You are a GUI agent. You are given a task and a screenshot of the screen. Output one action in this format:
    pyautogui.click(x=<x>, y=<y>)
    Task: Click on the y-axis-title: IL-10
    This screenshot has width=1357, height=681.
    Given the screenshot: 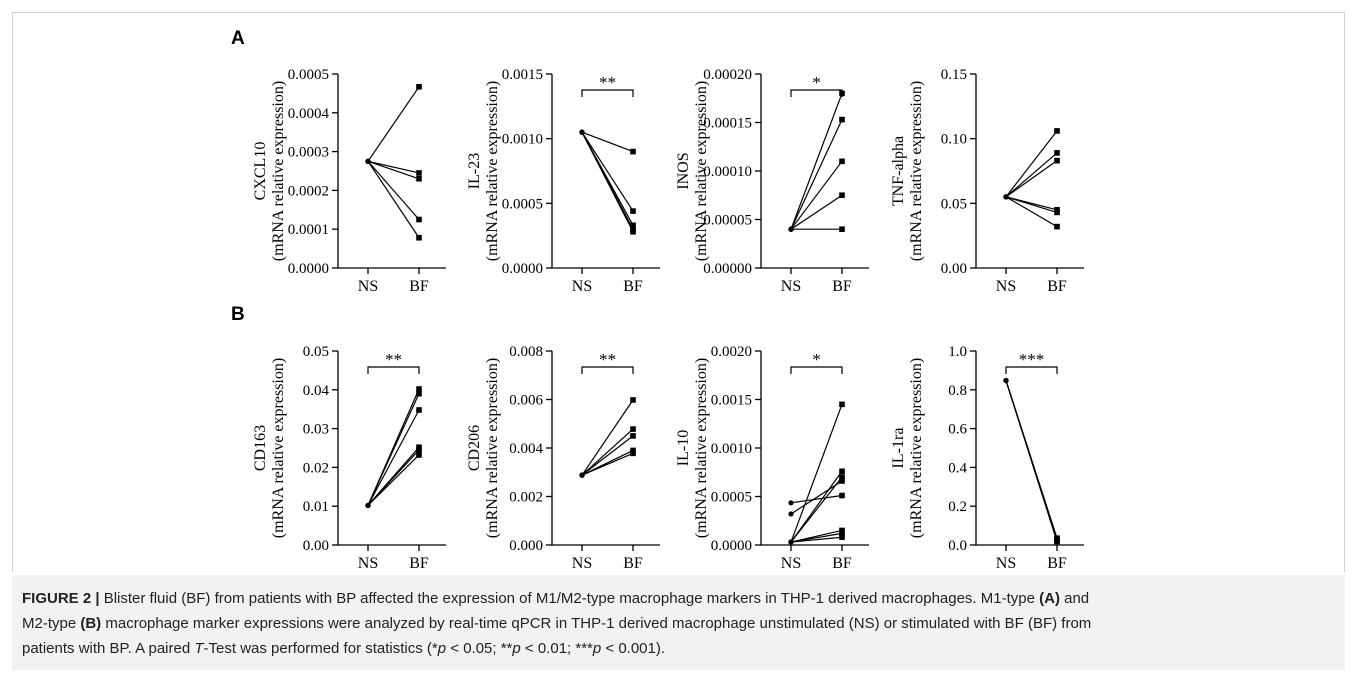 What is the action you would take?
    pyautogui.click(x=683, y=448)
    